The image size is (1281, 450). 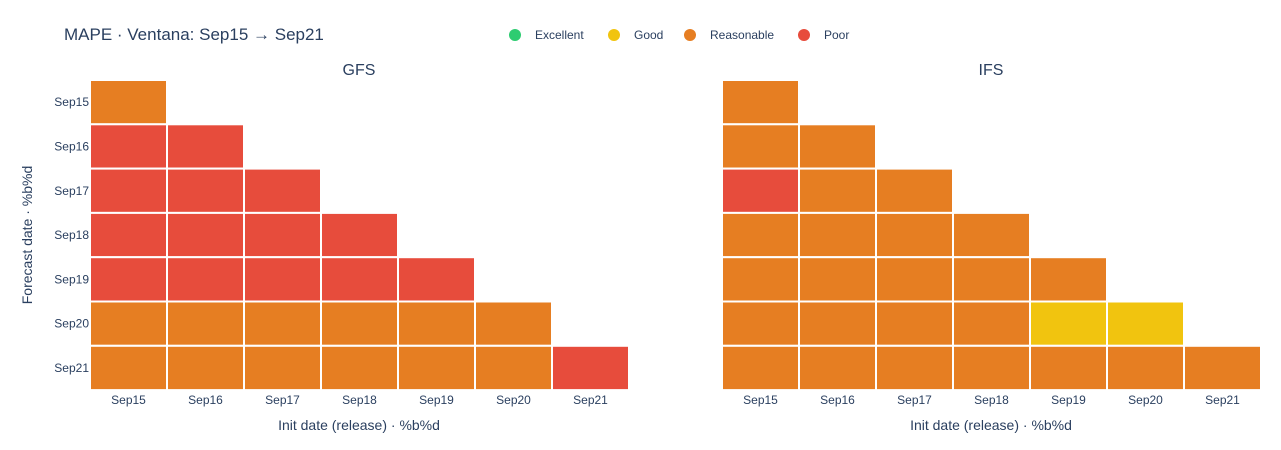 I want to click on heatmap-cell-gfs-sep17-sep21, so click(x=282, y=368).